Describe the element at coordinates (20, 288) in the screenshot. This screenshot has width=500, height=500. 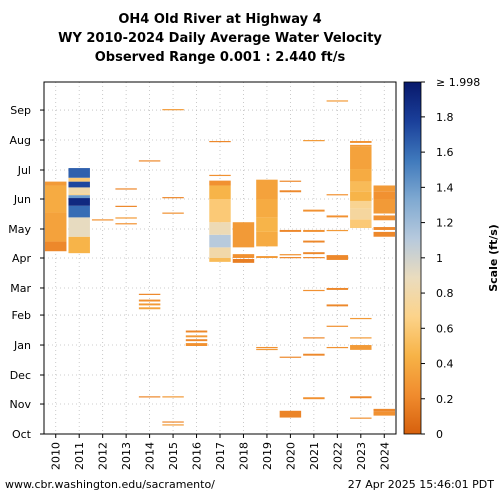
I see `y-tick-label: Mar` at that location.